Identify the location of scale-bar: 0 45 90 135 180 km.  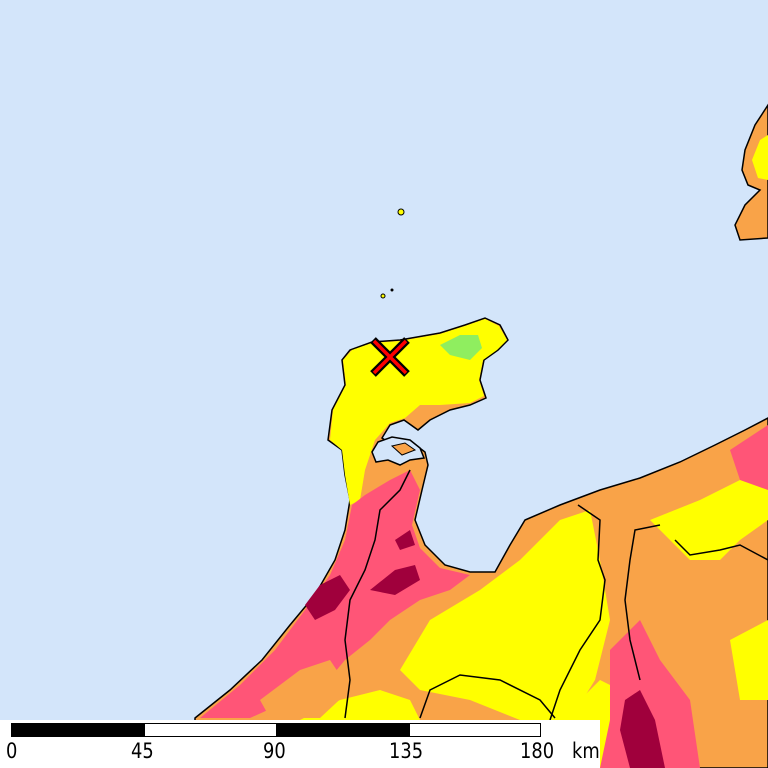
(300, 744).